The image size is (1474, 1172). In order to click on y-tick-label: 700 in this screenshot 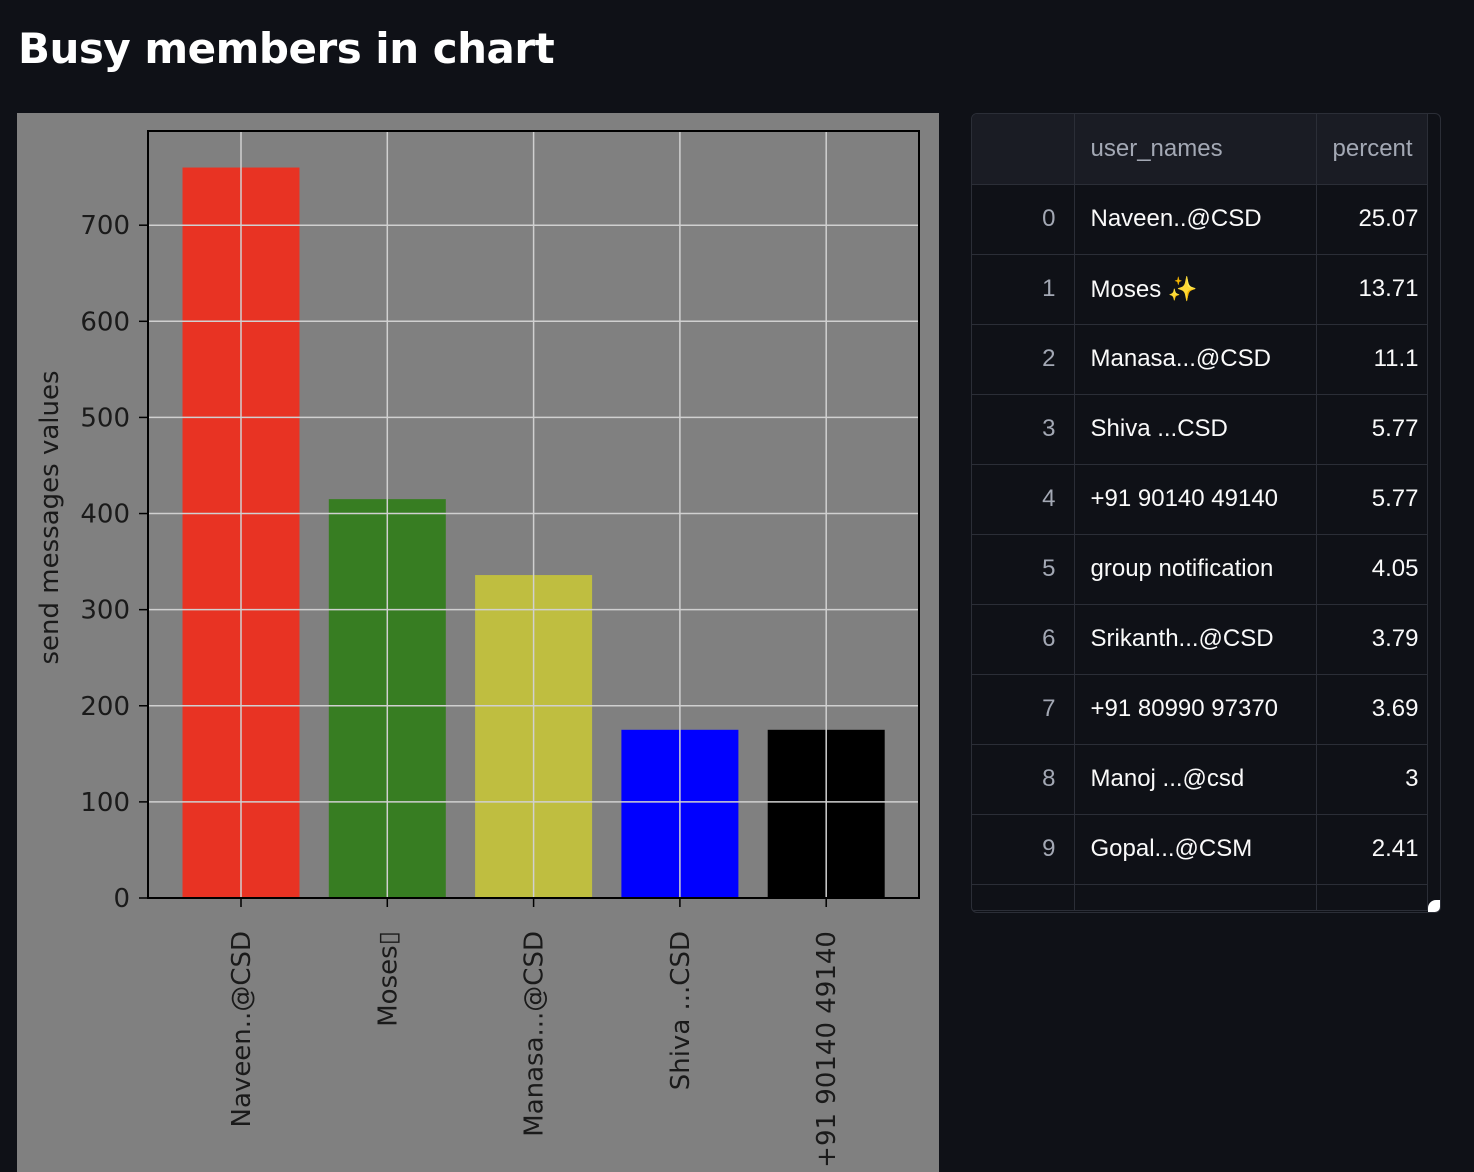, I will do `click(105, 226)`.